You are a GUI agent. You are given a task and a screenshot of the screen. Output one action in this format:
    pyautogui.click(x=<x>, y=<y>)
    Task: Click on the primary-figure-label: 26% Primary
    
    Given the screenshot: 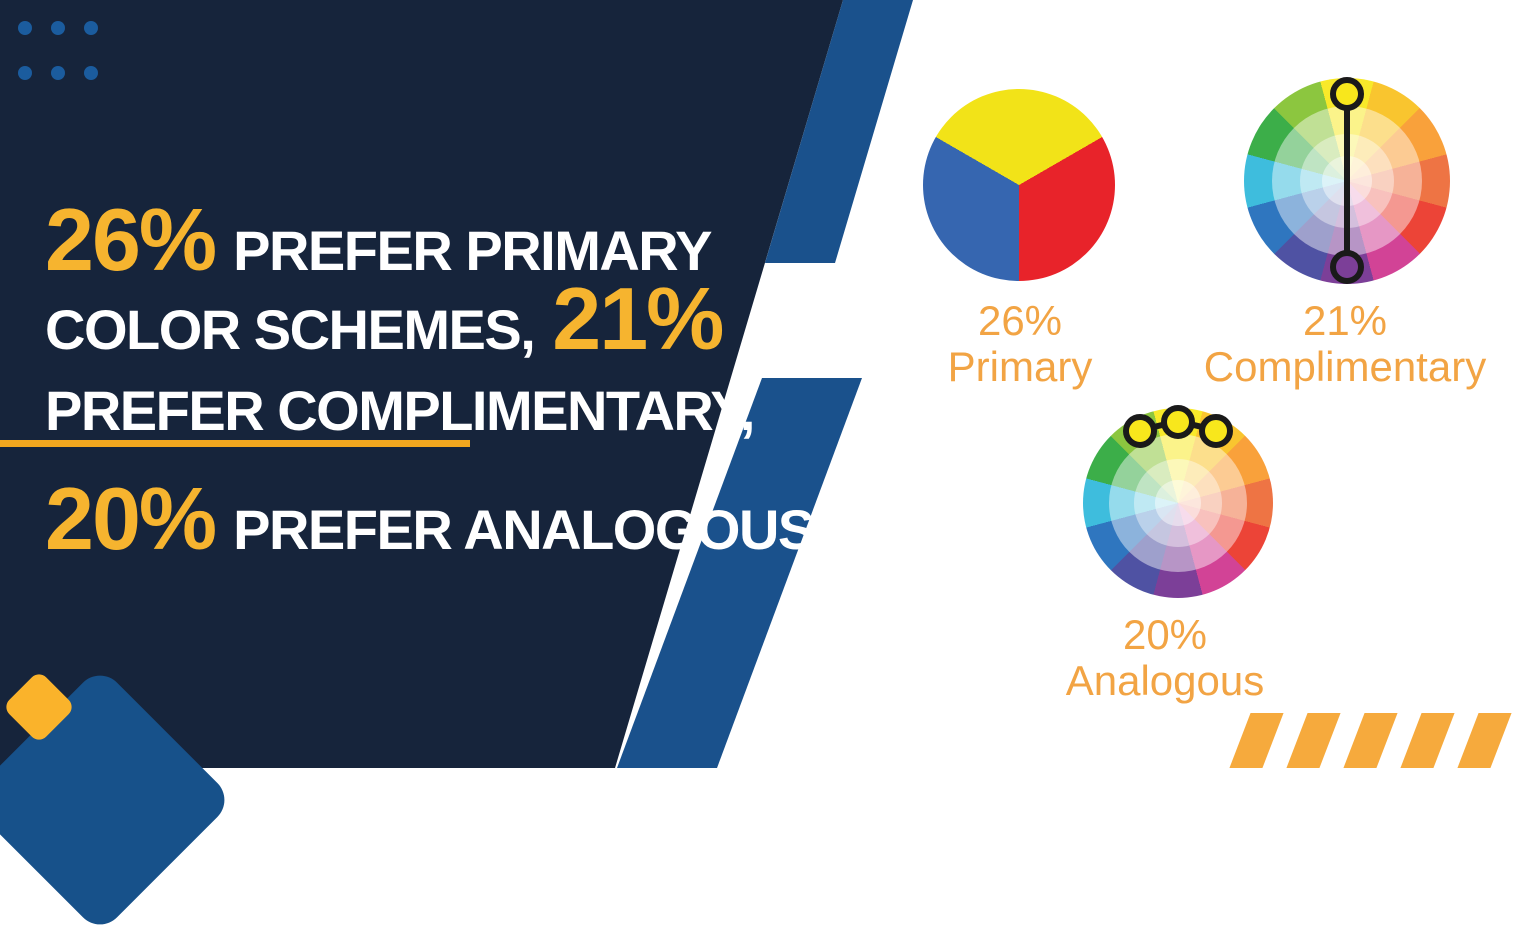 What is the action you would take?
    pyautogui.click(x=1020, y=344)
    